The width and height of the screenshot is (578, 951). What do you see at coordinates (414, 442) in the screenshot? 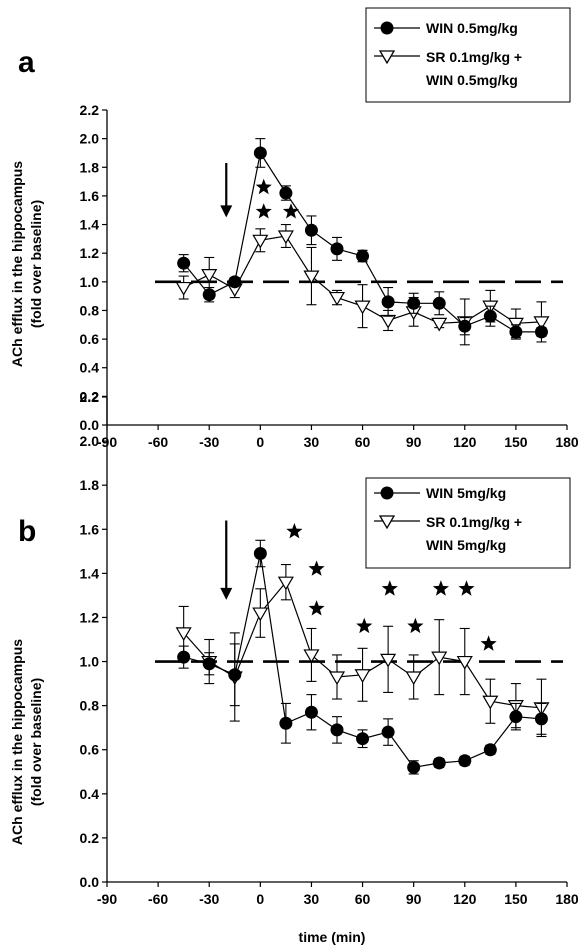
I see `x-tick-label: 90` at bounding box center [414, 442].